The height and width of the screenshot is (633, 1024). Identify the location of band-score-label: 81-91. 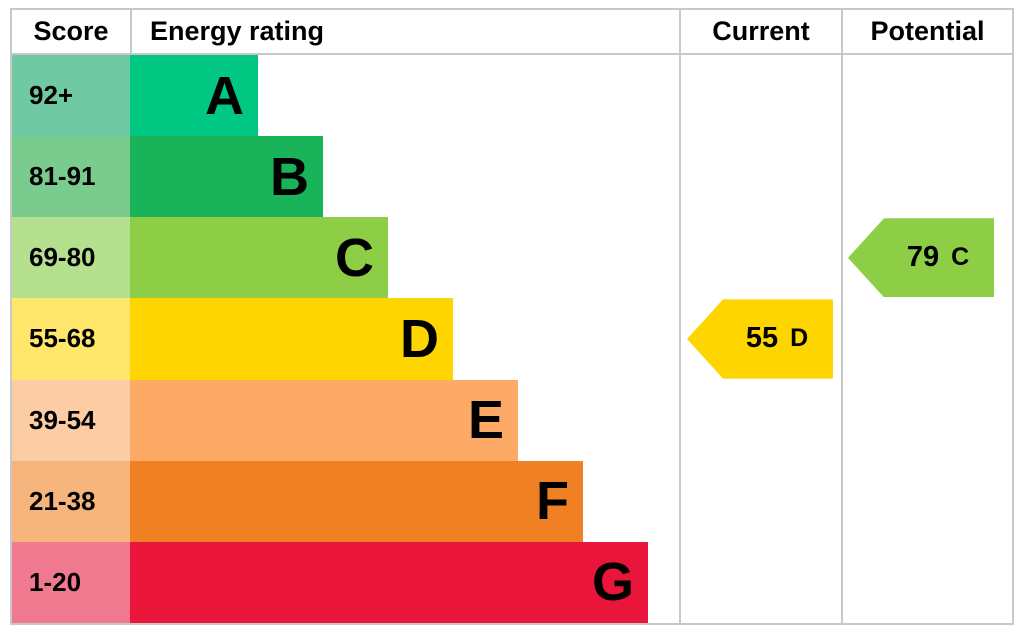
(62, 176).